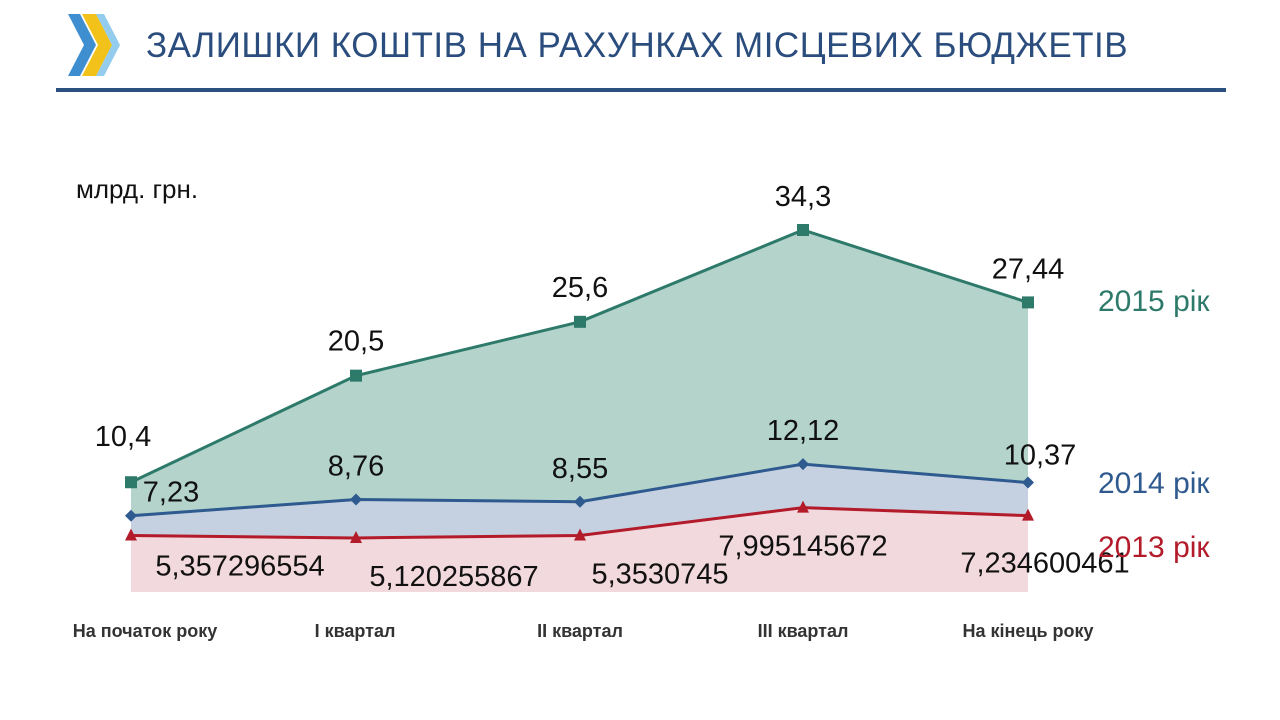  What do you see at coordinates (123, 437) in the screenshot?
I see `data-label-2015-0: 10,4` at bounding box center [123, 437].